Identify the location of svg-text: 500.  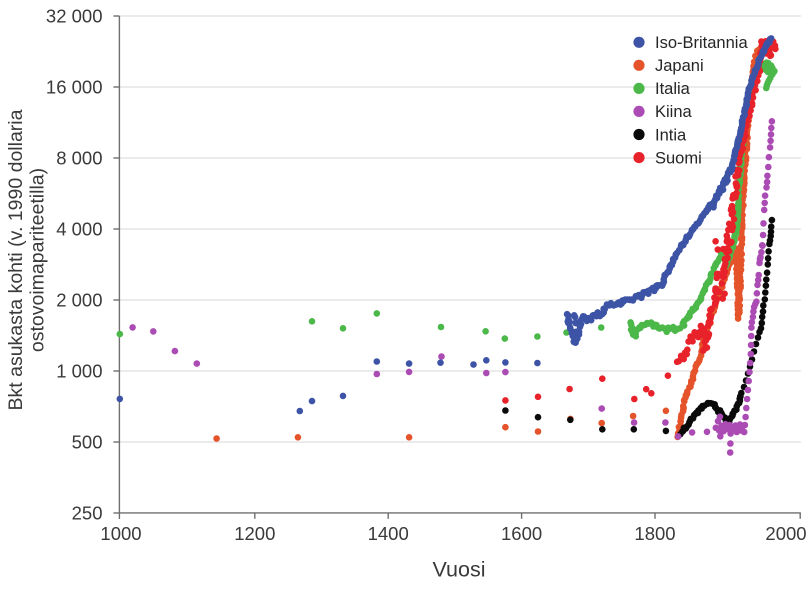
(87, 442).